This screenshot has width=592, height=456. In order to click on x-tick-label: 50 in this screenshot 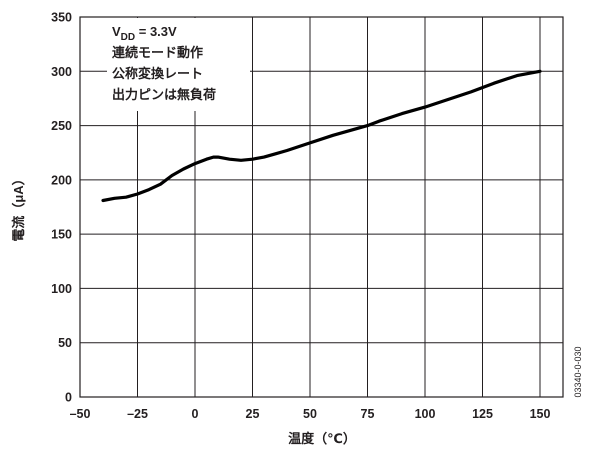, I will do `click(310, 414)`.